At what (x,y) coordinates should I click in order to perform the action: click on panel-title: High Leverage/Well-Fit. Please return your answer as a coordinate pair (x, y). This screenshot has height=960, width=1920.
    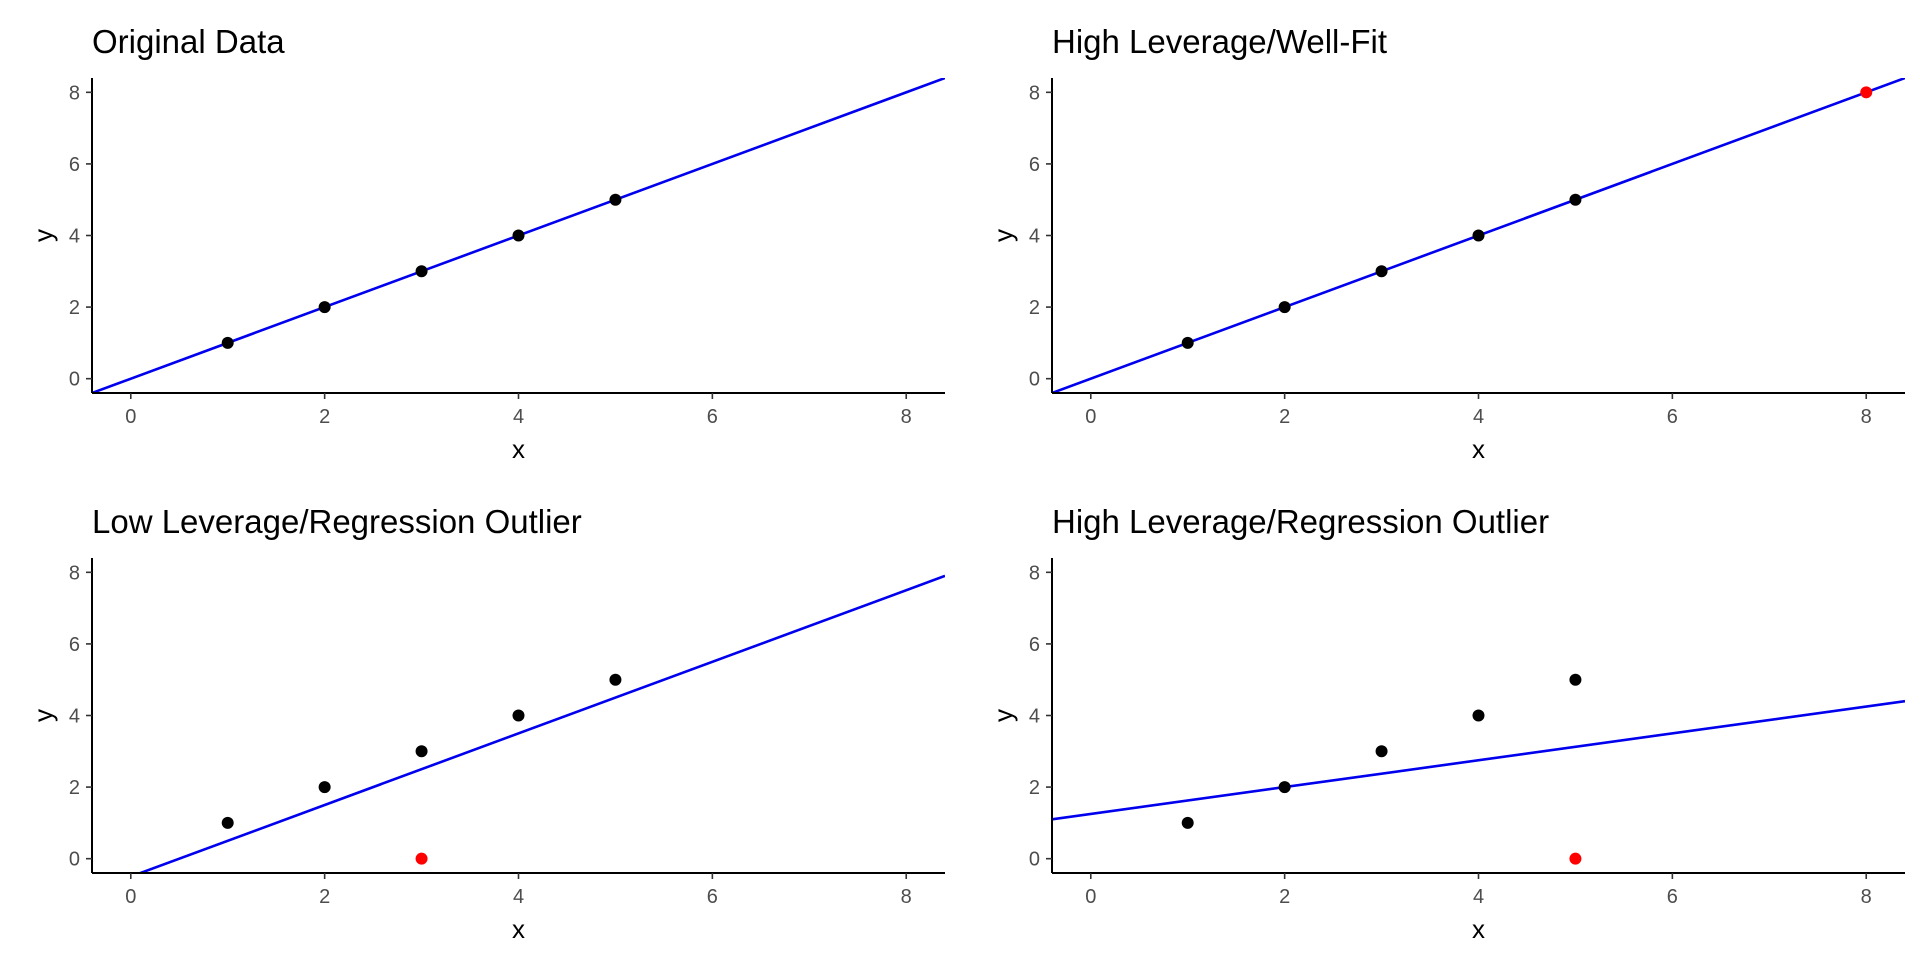
    Looking at the image, I should click on (1219, 41).